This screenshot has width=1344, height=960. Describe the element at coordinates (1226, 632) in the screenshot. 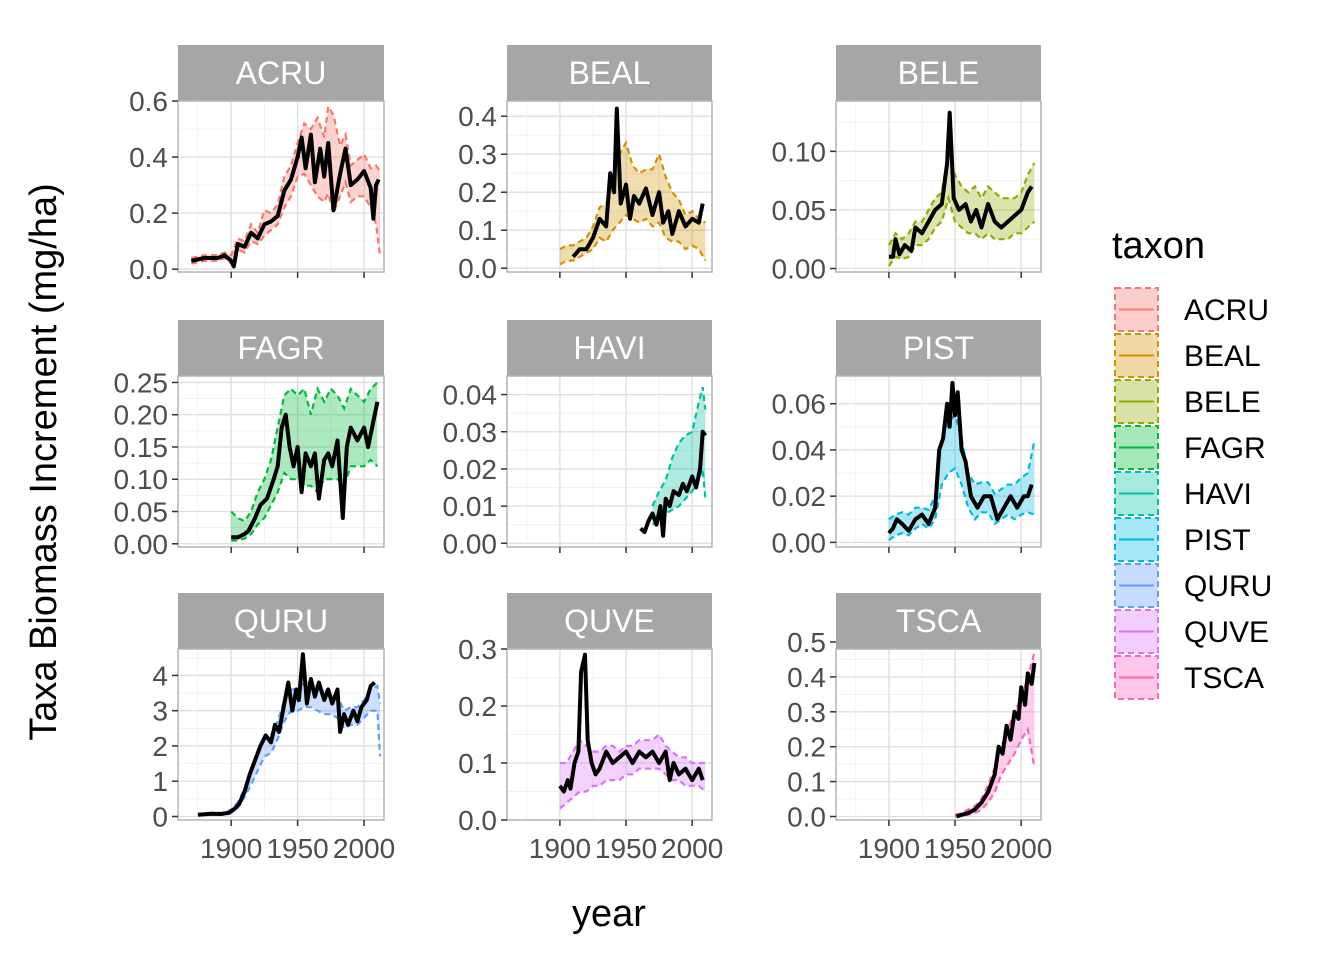

I see `legend-label: QUVE` at that location.